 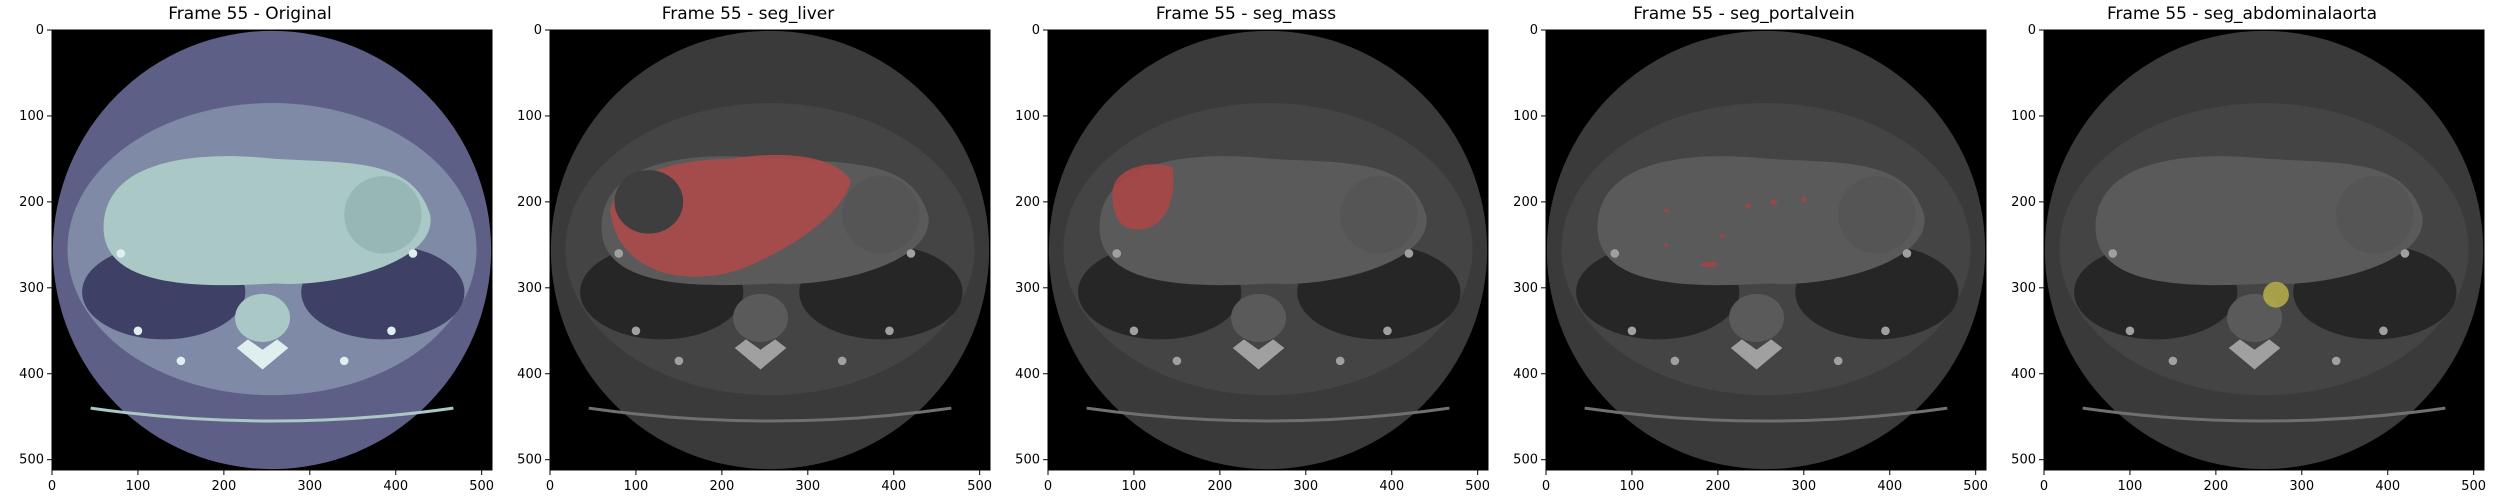 I want to click on panel-title: Frame 55 - Original, so click(x=250, y=14).